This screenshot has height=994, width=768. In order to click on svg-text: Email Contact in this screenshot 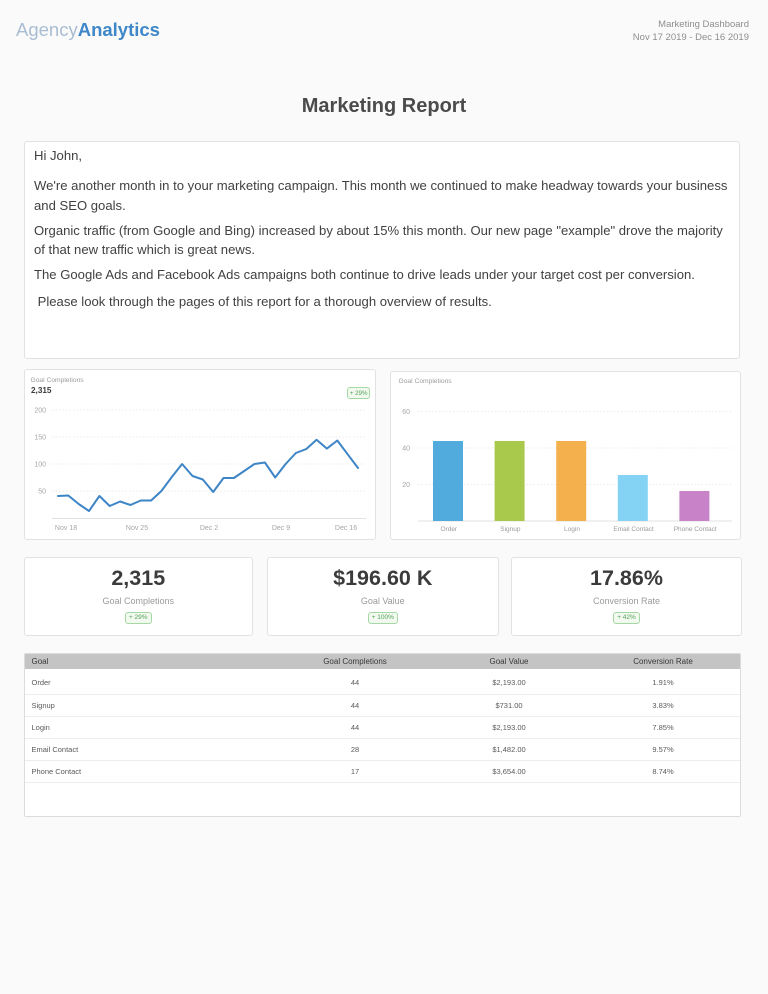, I will do `click(633, 529)`.